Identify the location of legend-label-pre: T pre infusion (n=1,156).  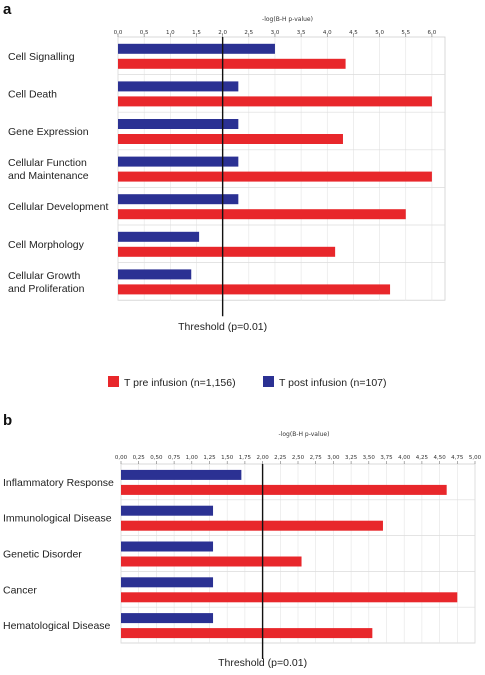
(180, 383).